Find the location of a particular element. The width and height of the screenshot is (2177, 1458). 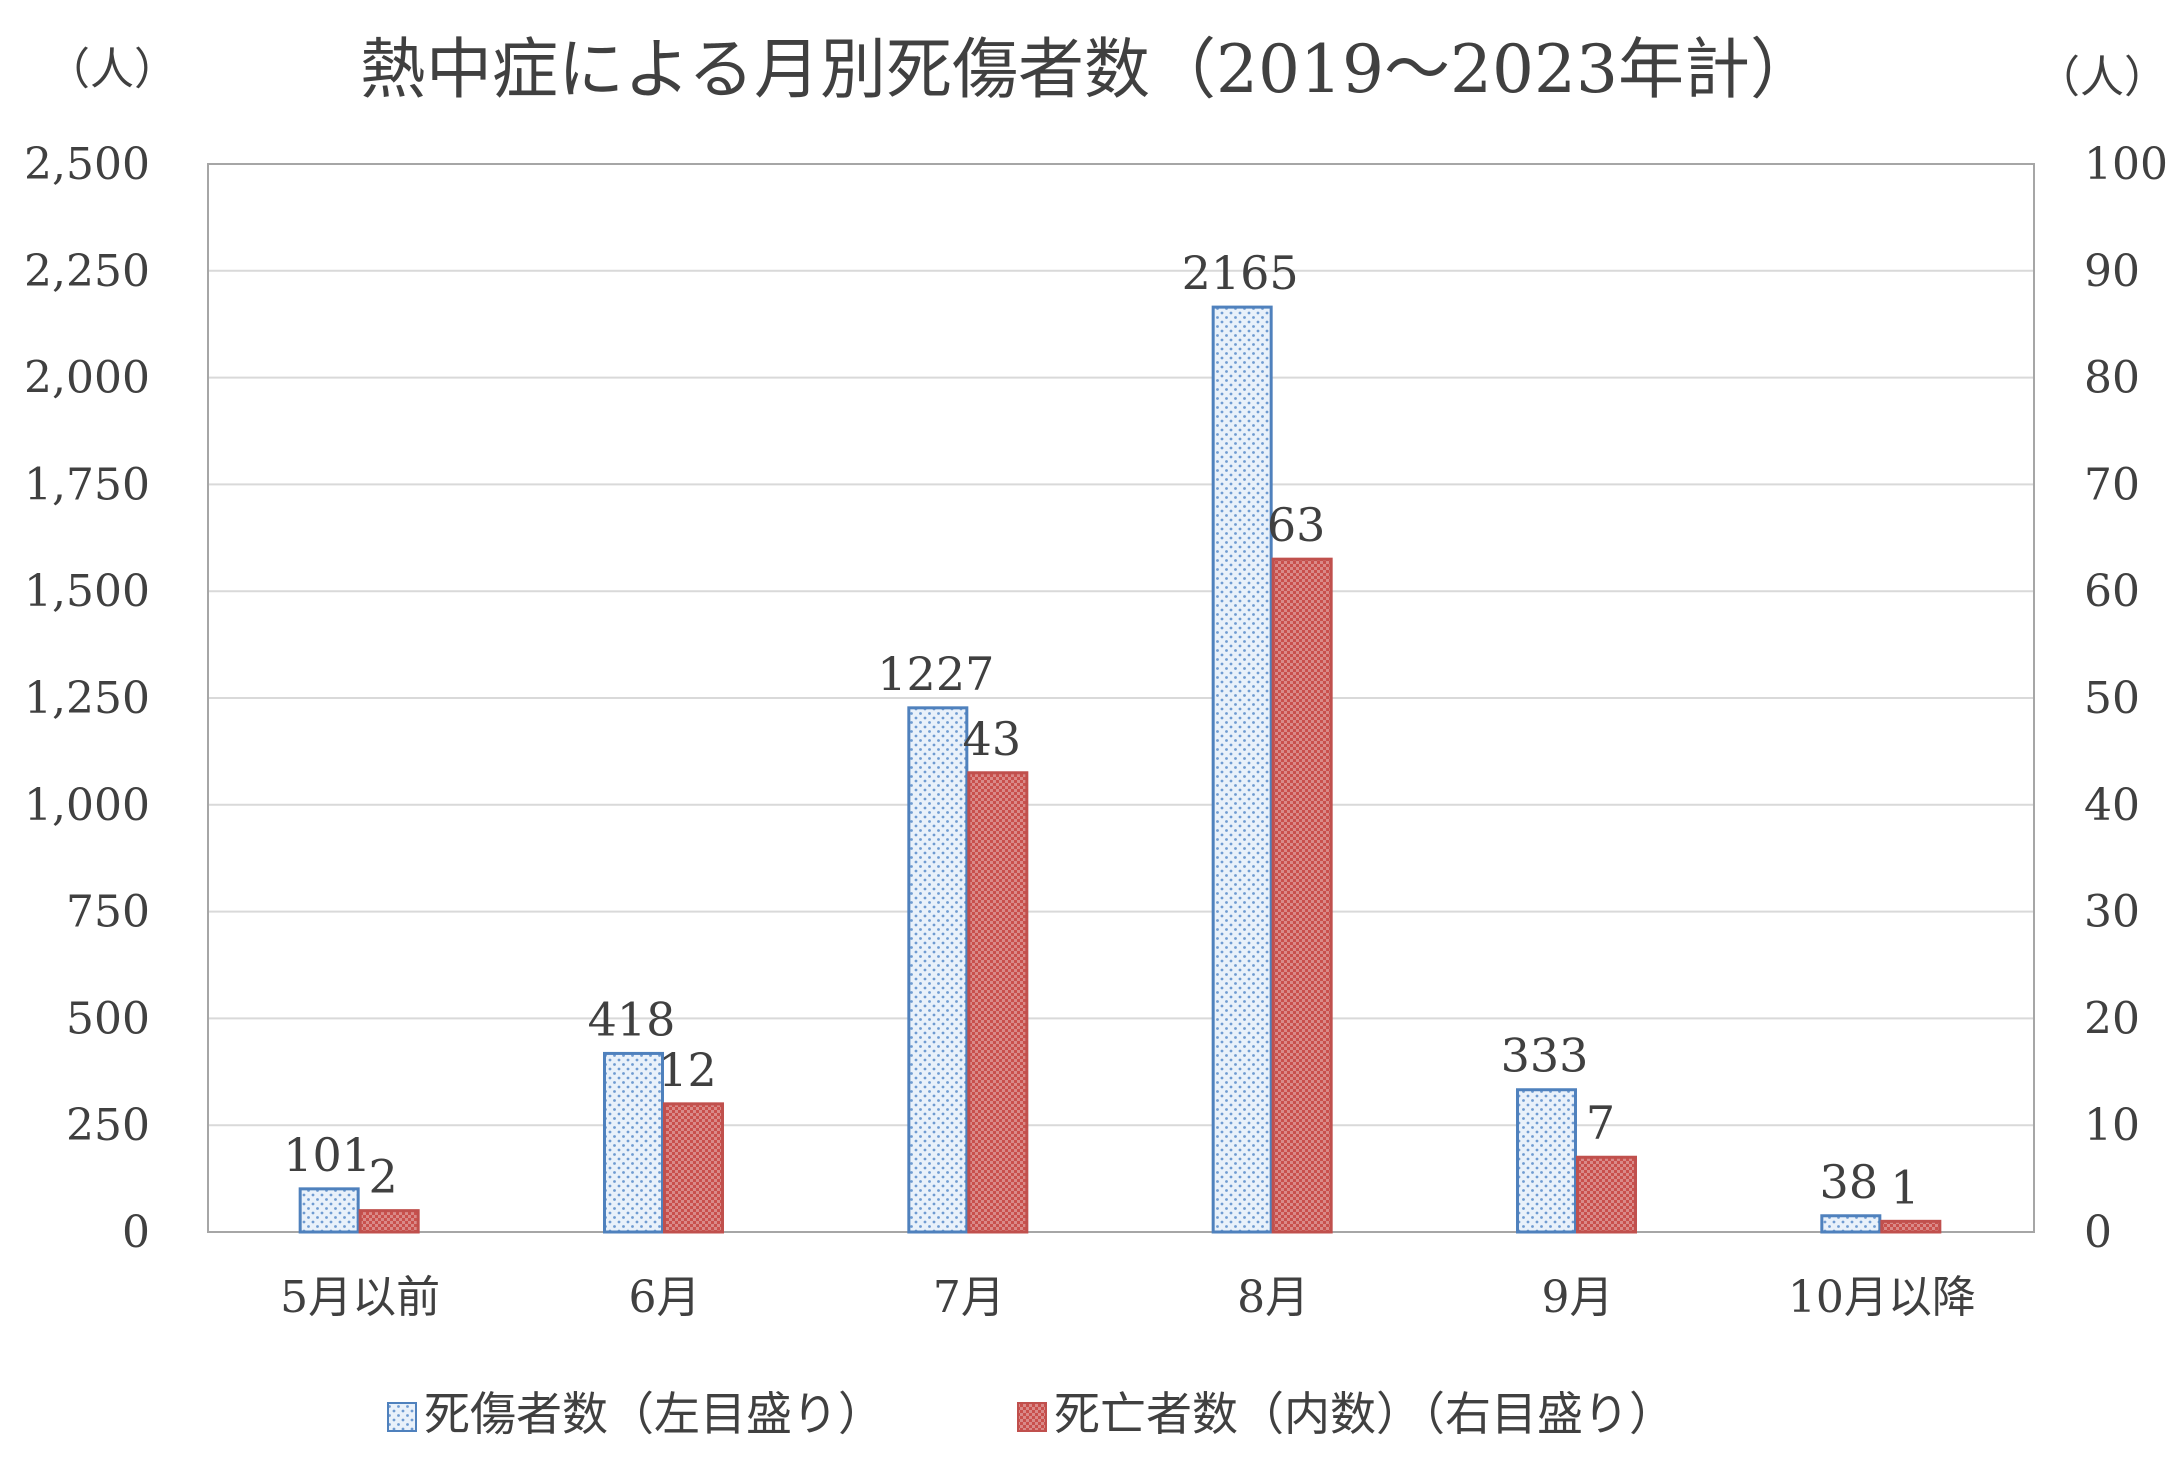

left-axis-unit: （人） is located at coordinates (112, 69).